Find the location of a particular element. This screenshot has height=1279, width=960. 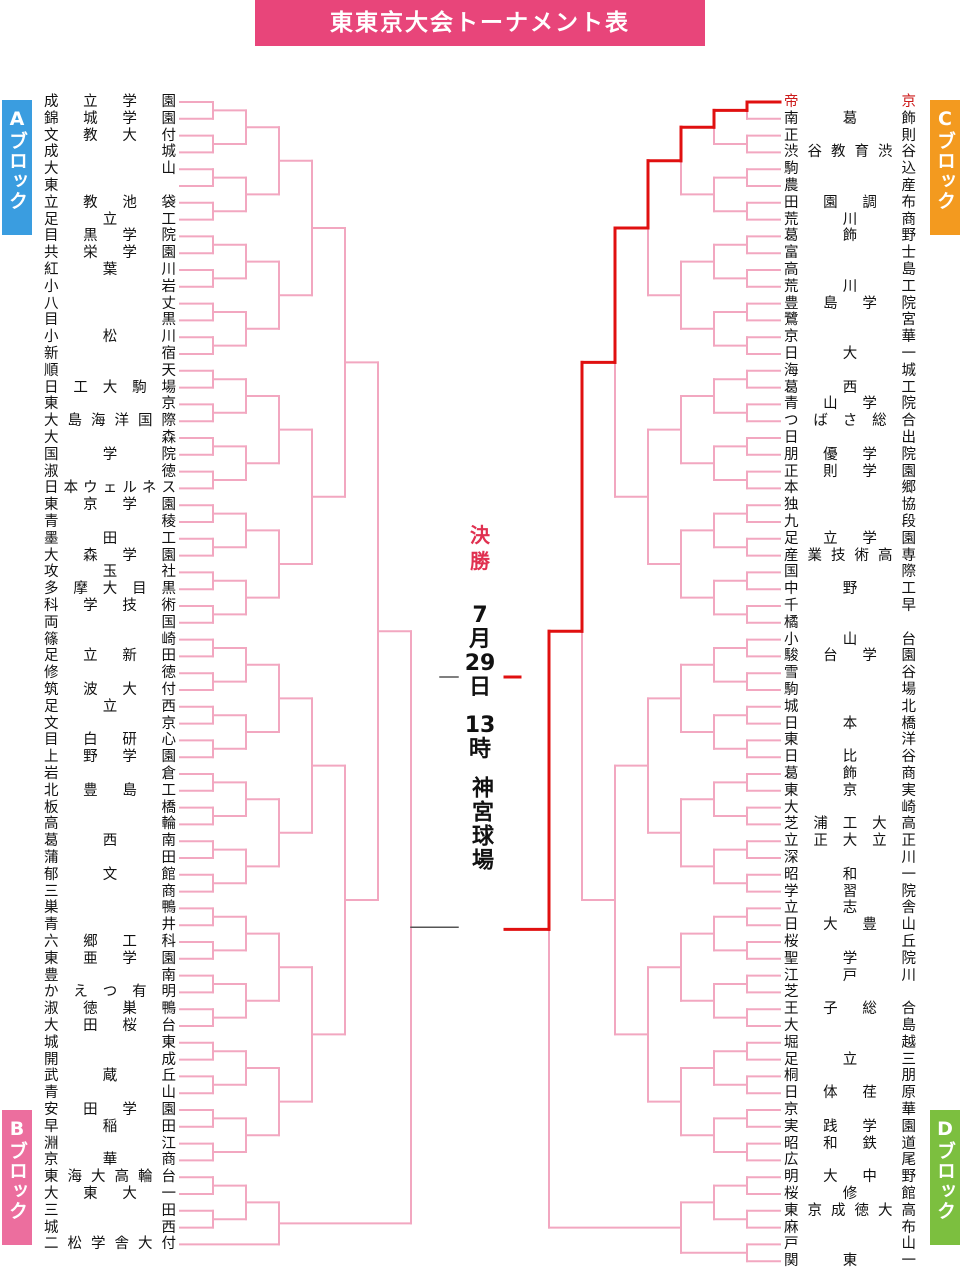

left-team-33: 足立新田 is located at coordinates (110, 656).